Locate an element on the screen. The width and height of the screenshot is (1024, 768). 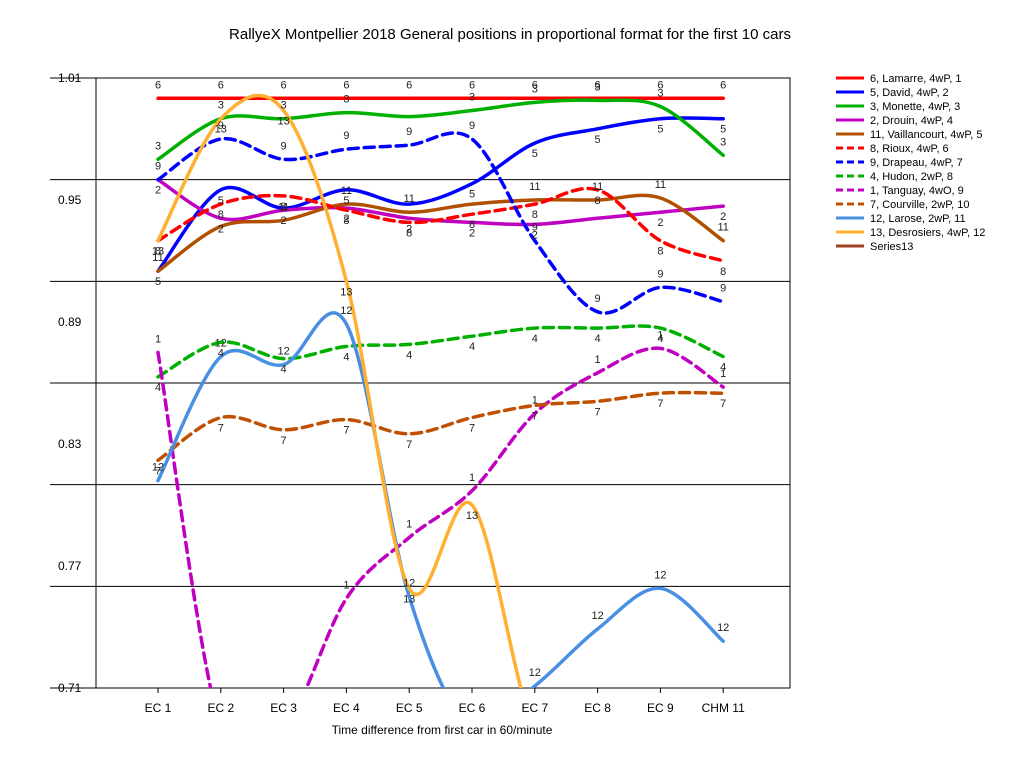
legend-label: 11, Vaillancourt, 4wP, 5 is located at coordinates (926, 135).